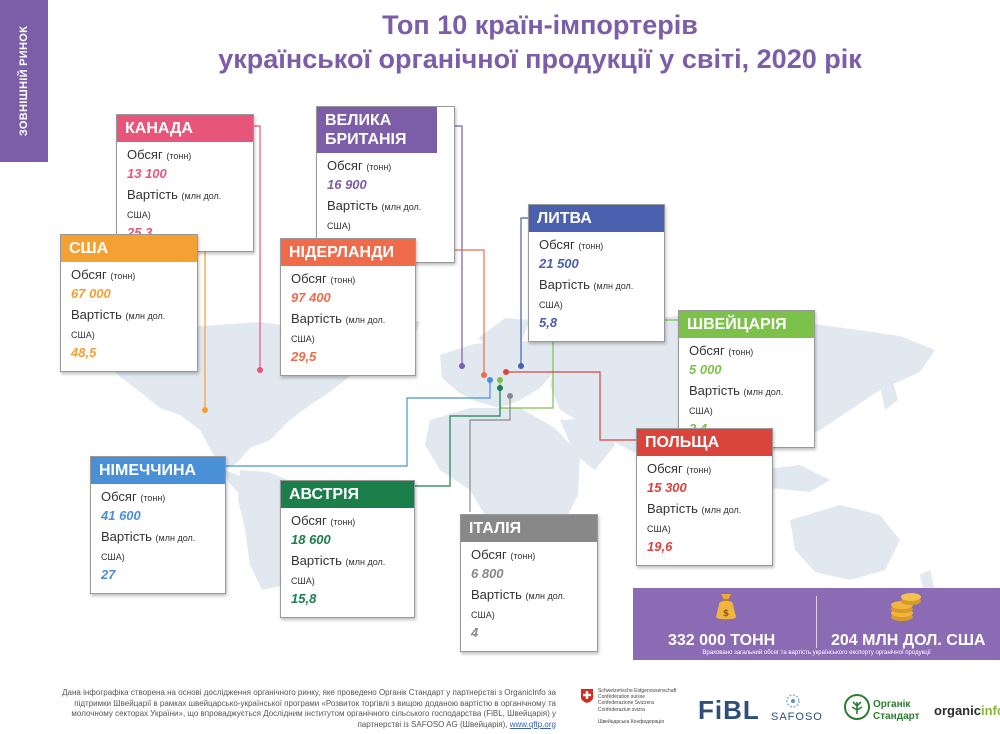 Image resolution: width=1000 pixels, height=734 pixels. What do you see at coordinates (347, 494) in the screenshot?
I see `card-austria-title: АВСТРІЯ` at bounding box center [347, 494].